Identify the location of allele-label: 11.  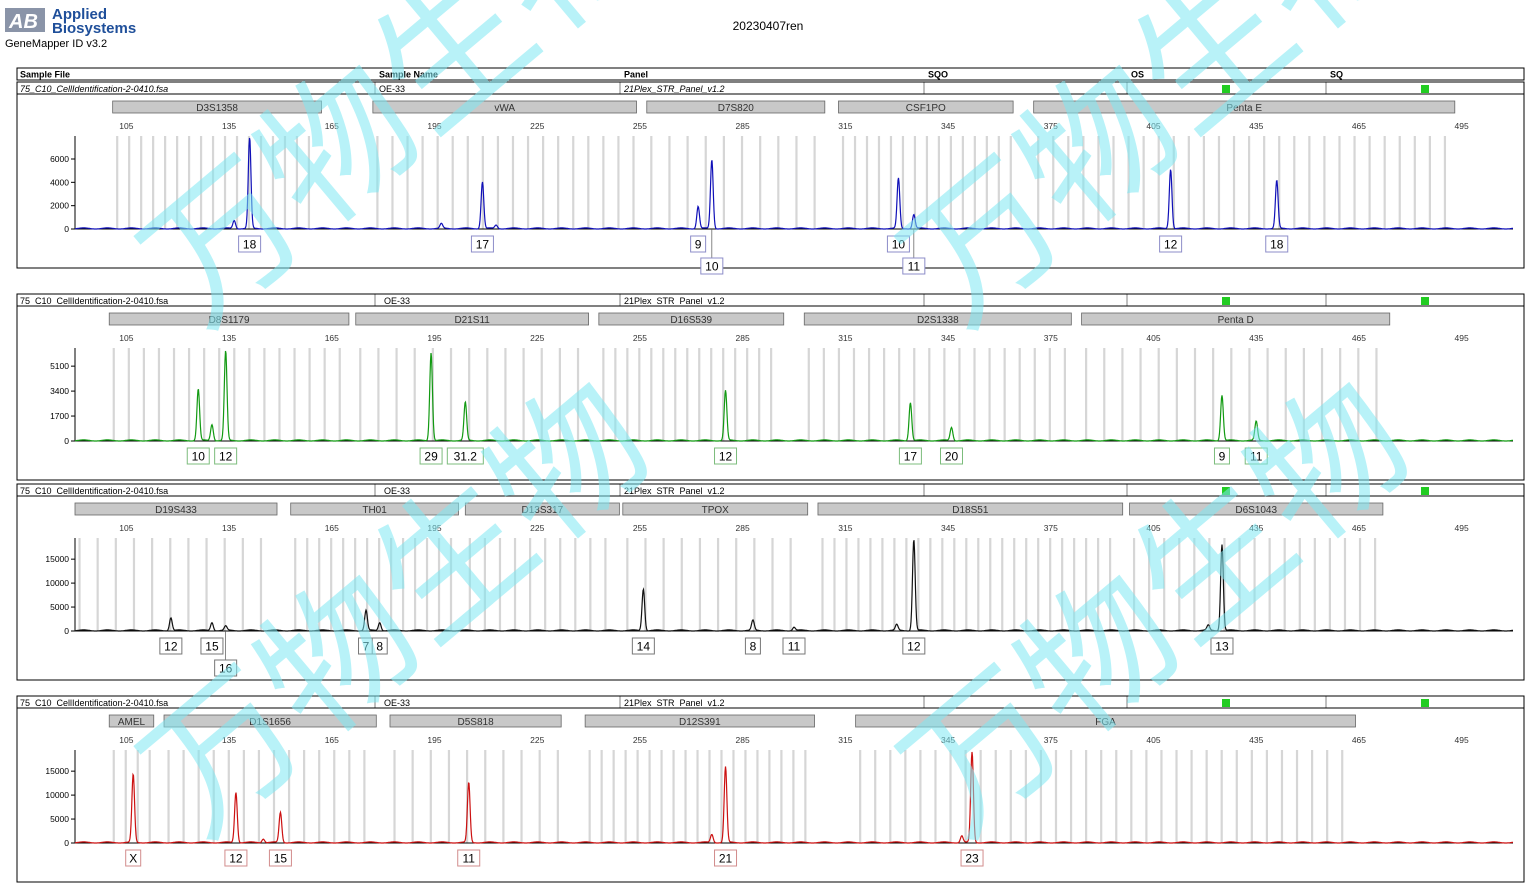
(794, 647).